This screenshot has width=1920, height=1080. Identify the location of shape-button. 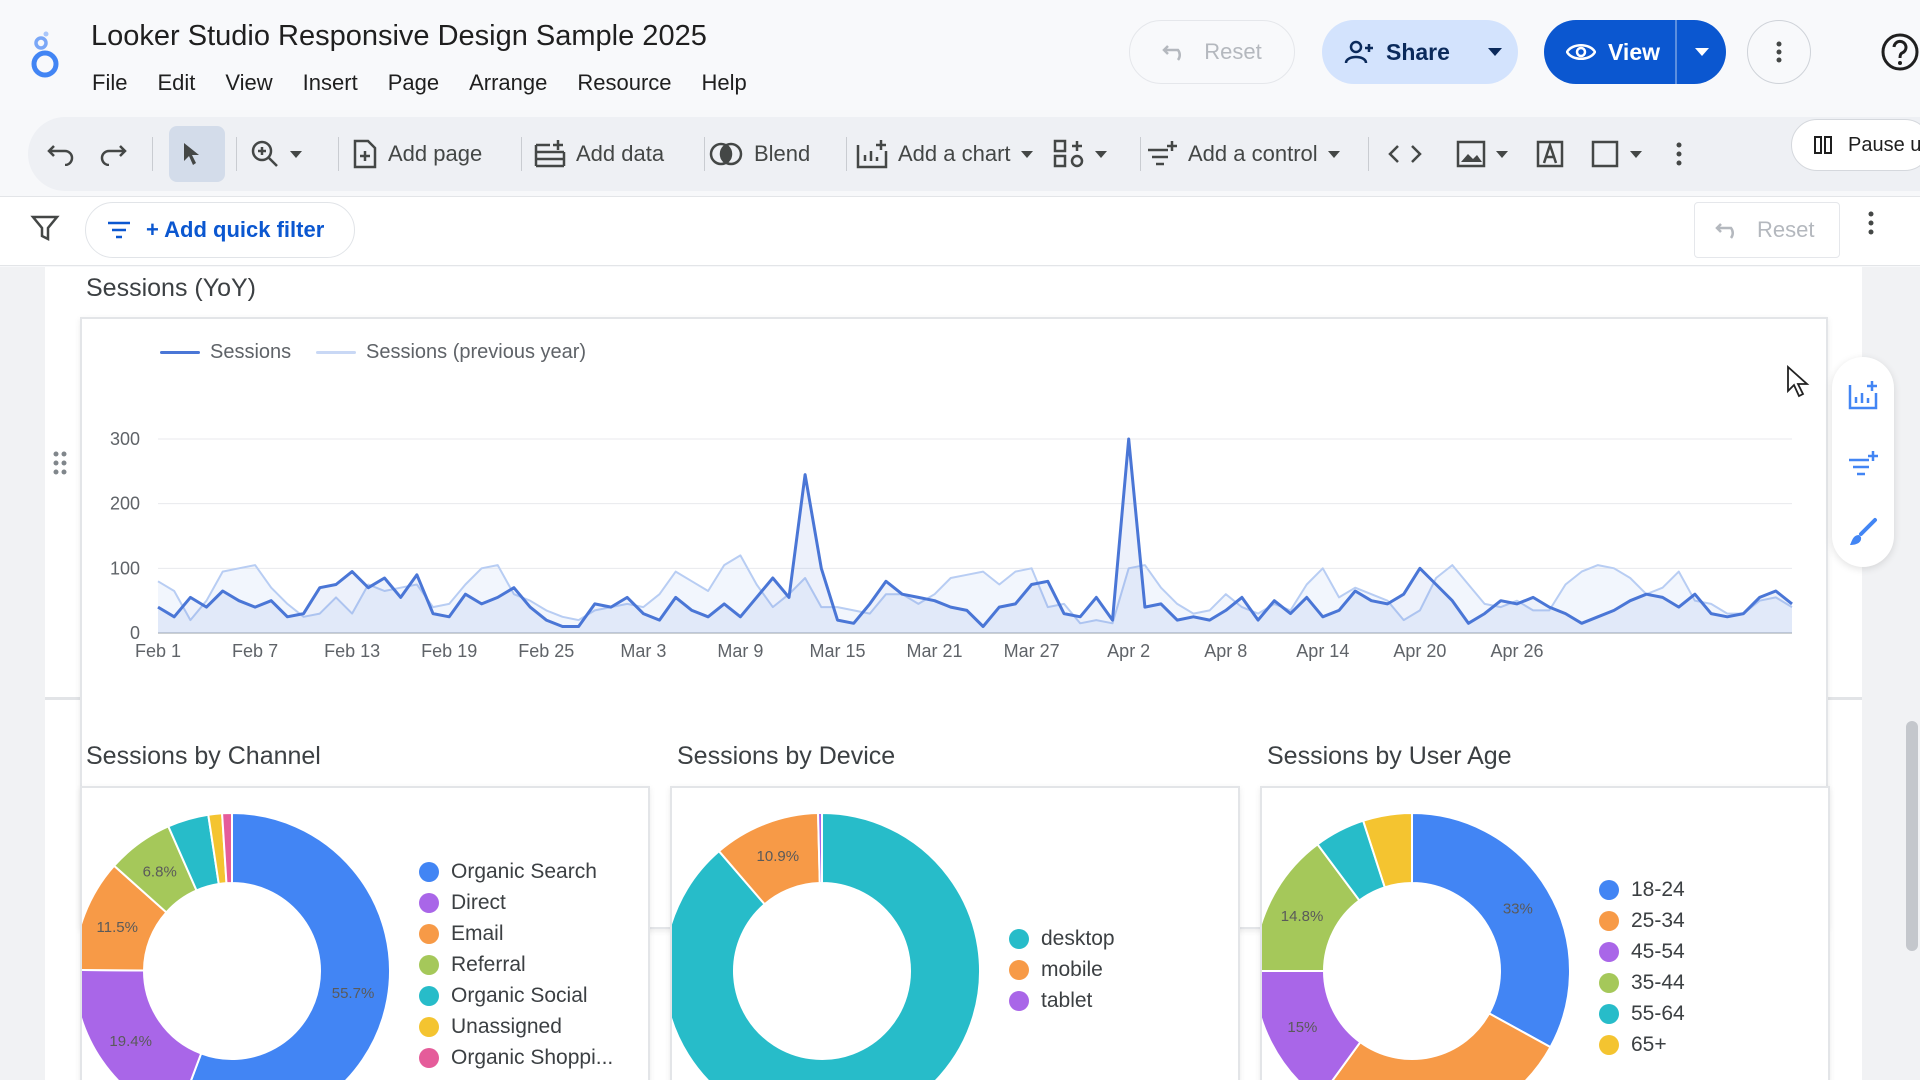
(1616, 154).